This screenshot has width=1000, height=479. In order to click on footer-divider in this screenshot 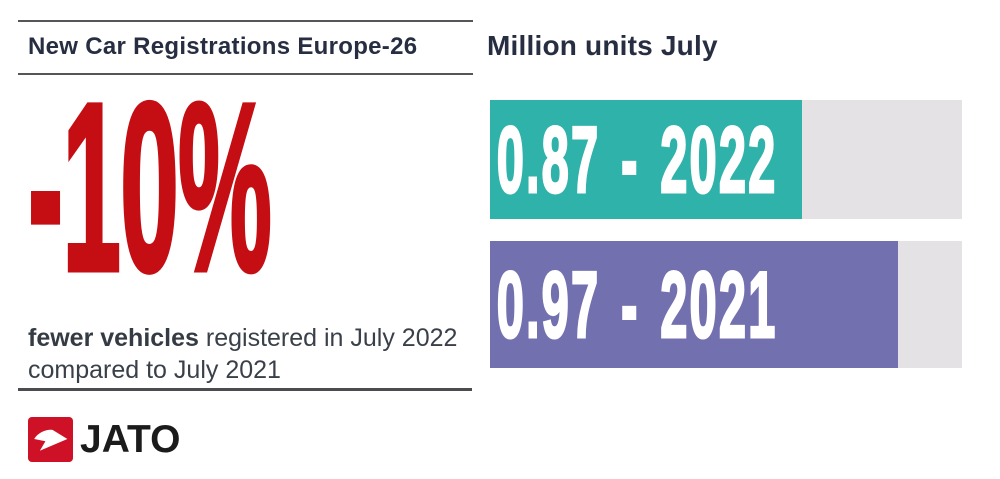, I will do `click(245, 389)`.